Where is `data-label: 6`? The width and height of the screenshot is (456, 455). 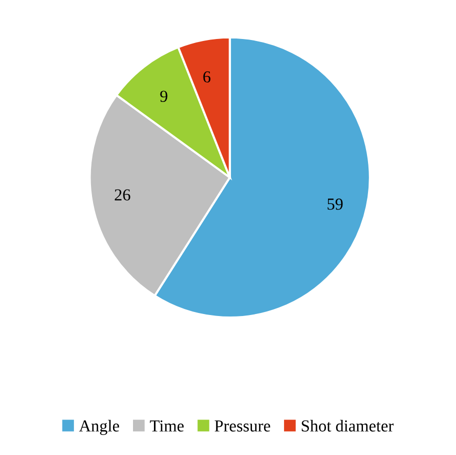
data-label: 6 is located at coordinates (206, 77).